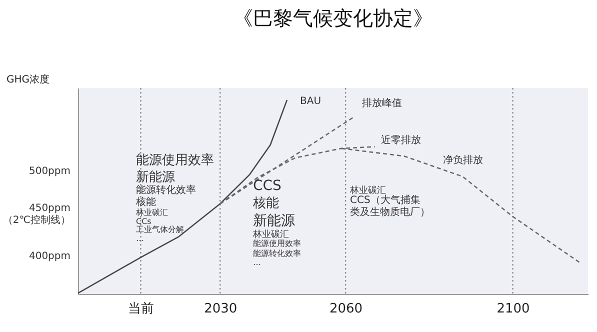  Describe the element at coordinates (382, 103) in the screenshot. I see `series-label: 排放峰值` at that location.